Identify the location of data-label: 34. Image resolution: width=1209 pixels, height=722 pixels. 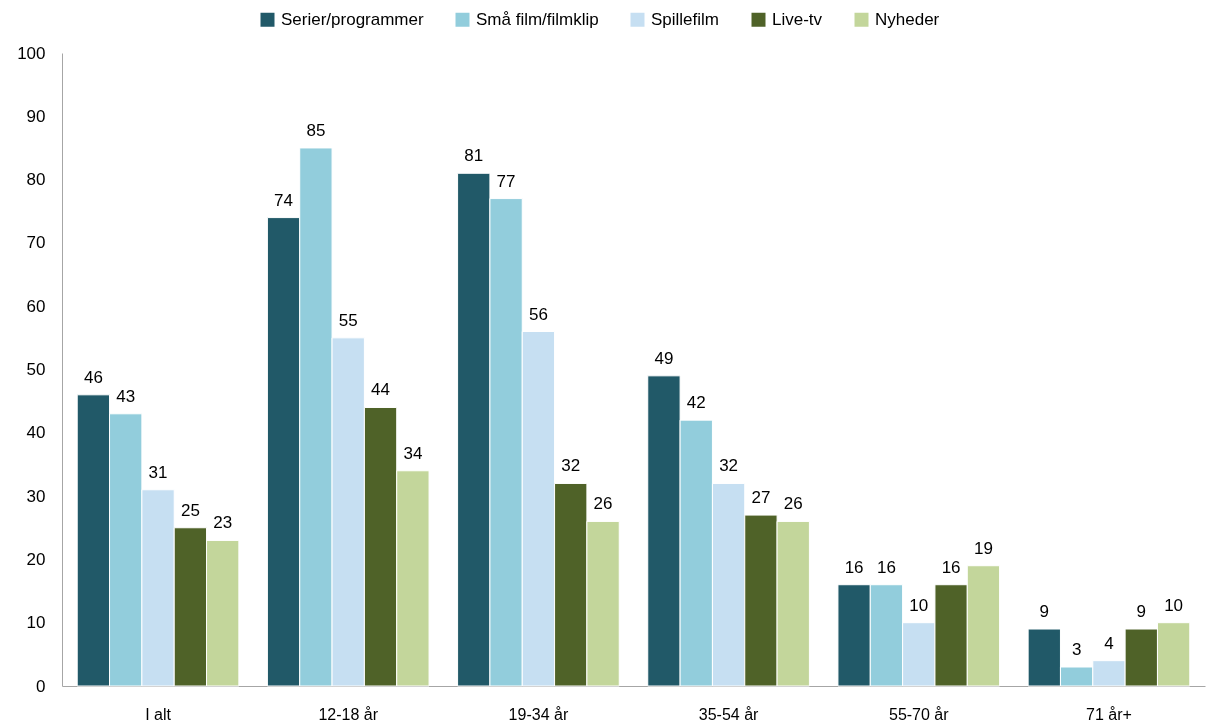
(413, 453).